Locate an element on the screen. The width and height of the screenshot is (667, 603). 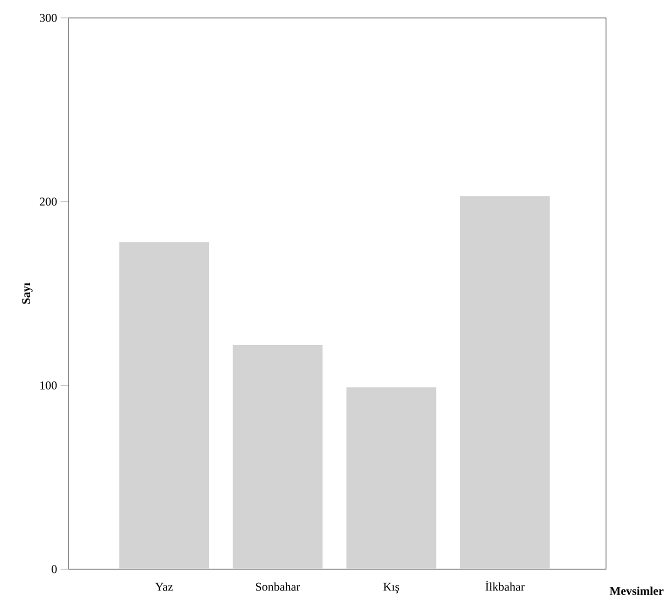
y-tick-label: 300 is located at coordinates (48, 18).